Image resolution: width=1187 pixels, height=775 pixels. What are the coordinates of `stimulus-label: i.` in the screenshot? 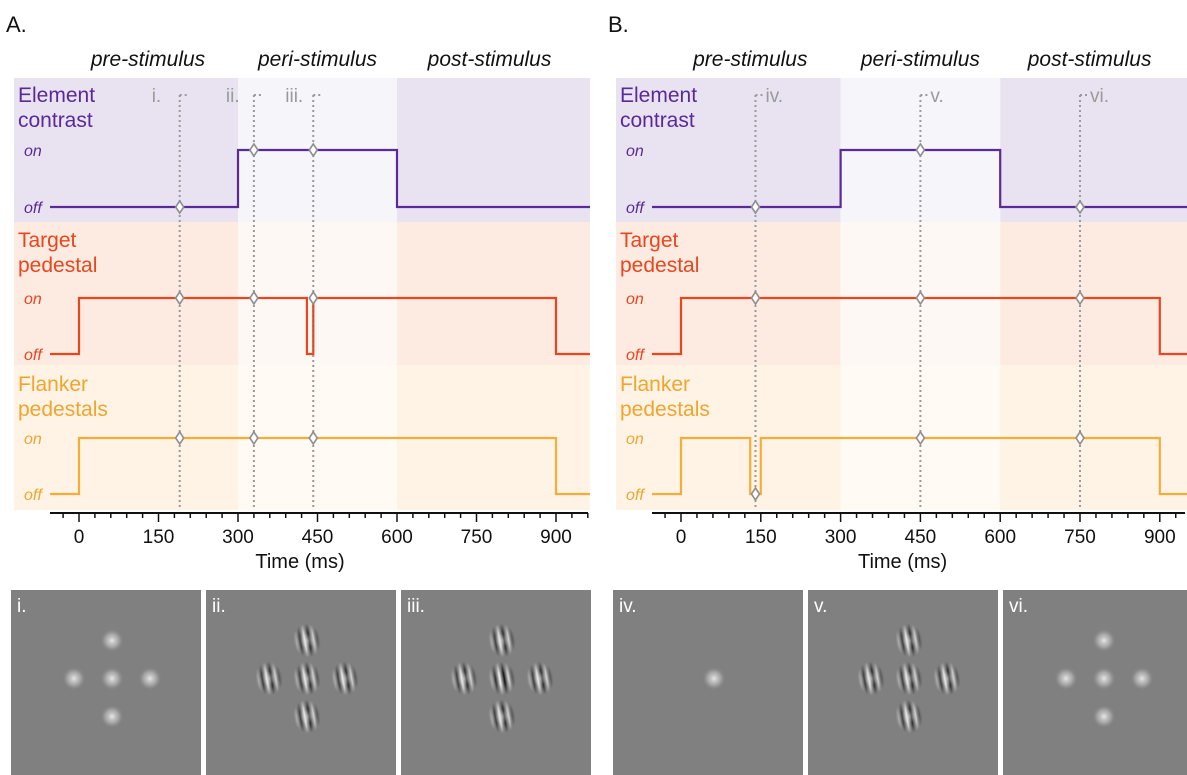 It's located at (22, 606).